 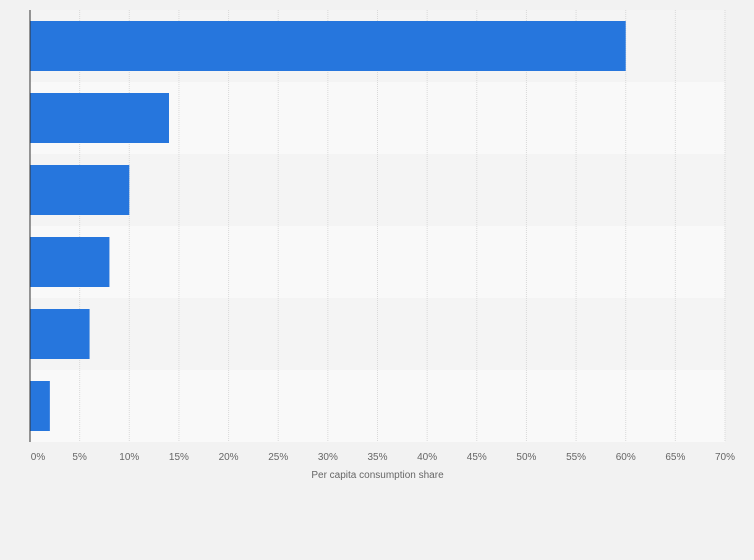 I want to click on x-tick-label: 40%, so click(x=427, y=457).